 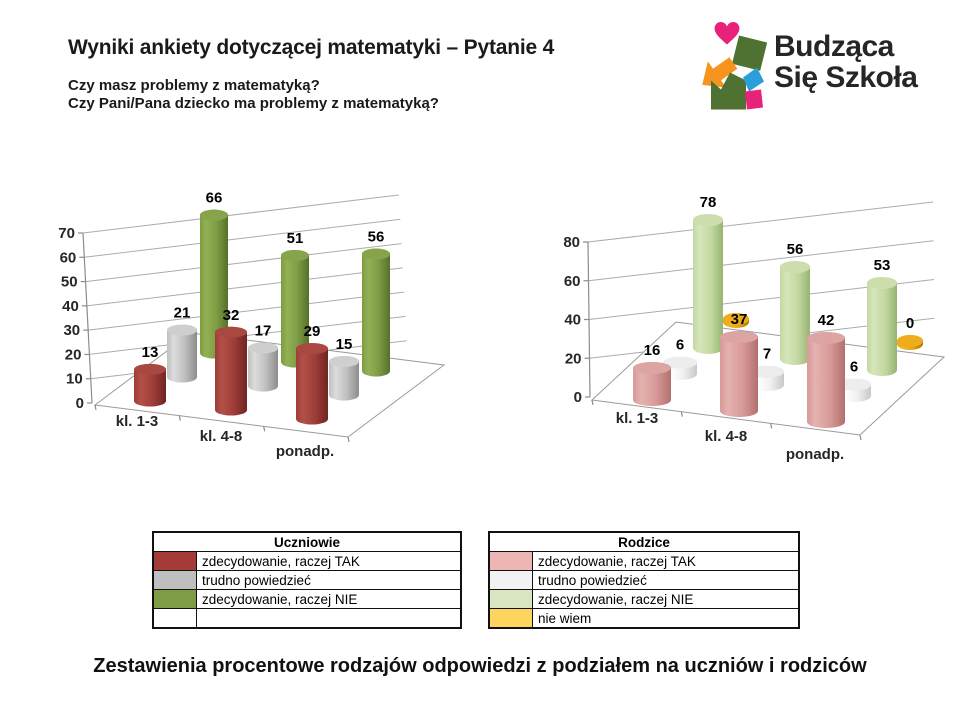 I want to click on data-label: 0, so click(x=910, y=323).